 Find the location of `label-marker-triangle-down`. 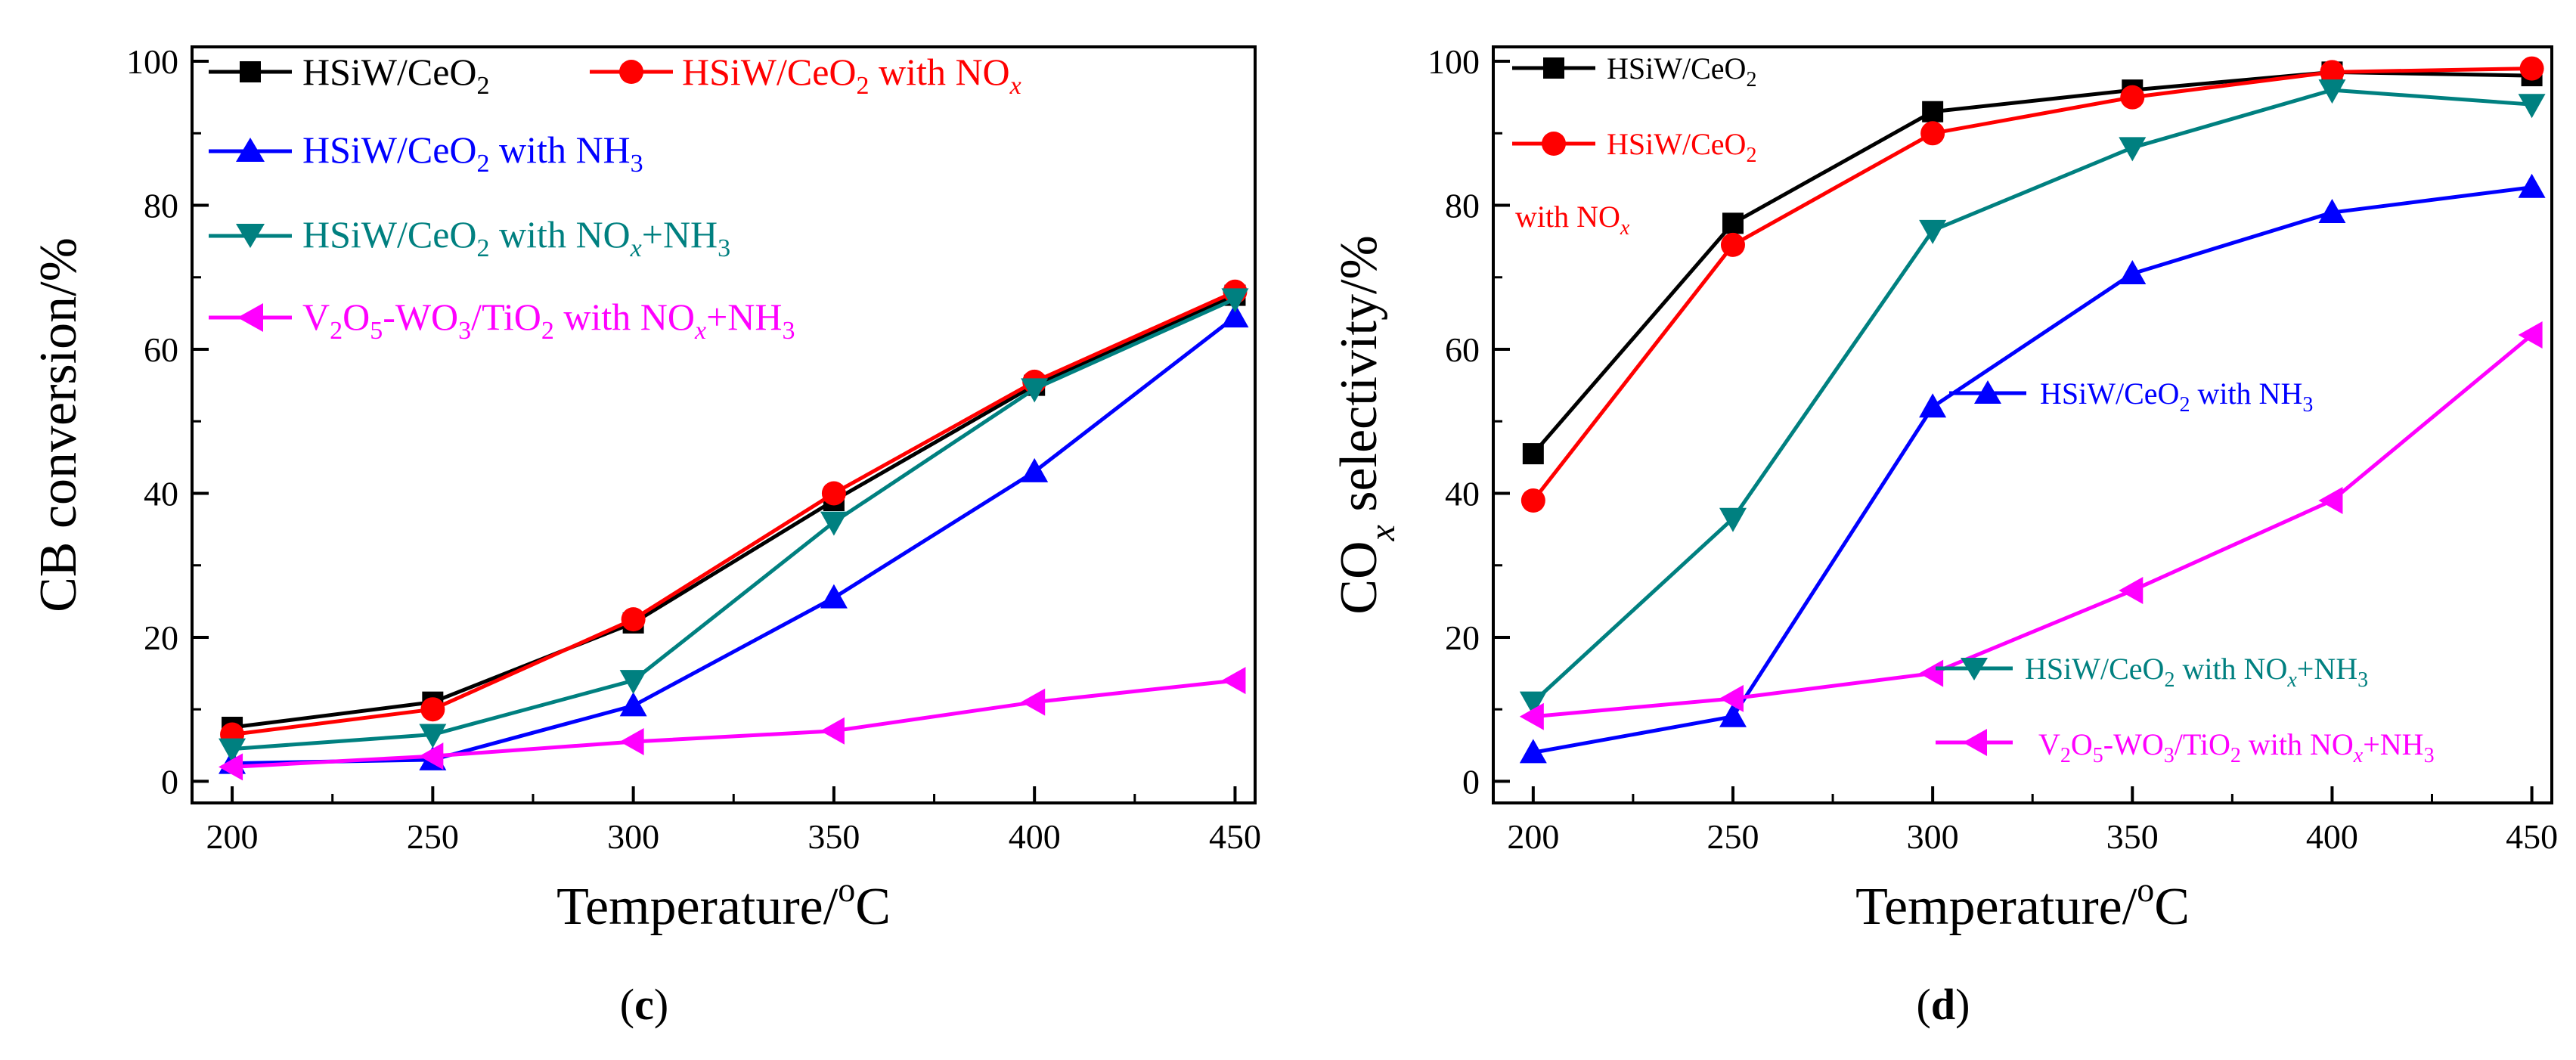

label-marker-triangle-down is located at coordinates (1974, 669).